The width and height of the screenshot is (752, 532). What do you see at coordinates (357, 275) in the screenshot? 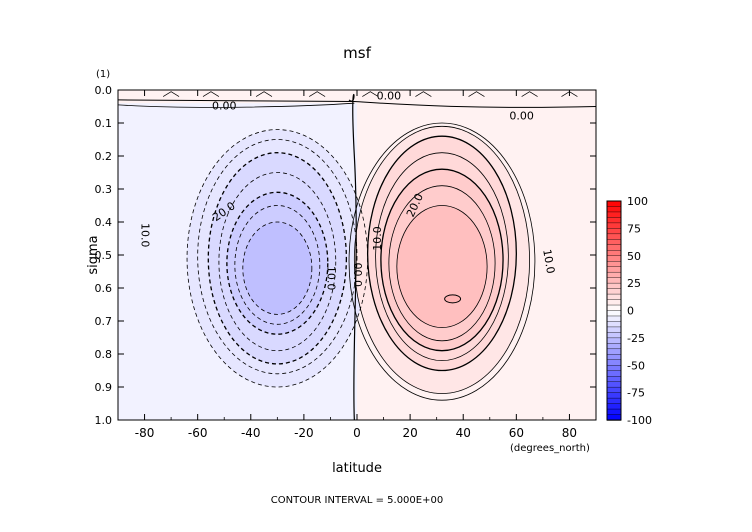
I see `contour-label-3: 00.0` at bounding box center [357, 275].